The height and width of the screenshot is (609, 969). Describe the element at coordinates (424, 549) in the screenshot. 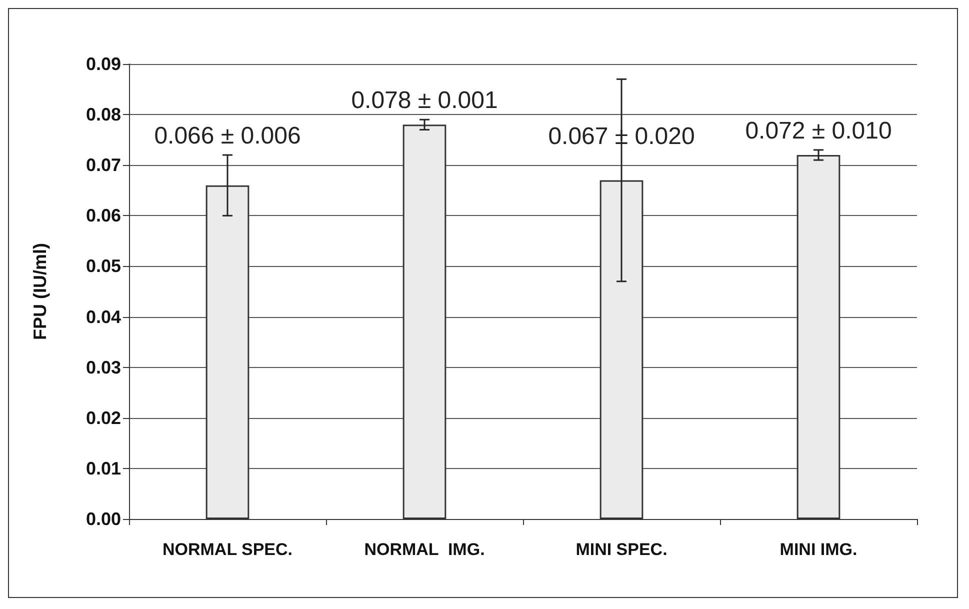

I see `x-tick-label: NORMAL IMG.` at that location.